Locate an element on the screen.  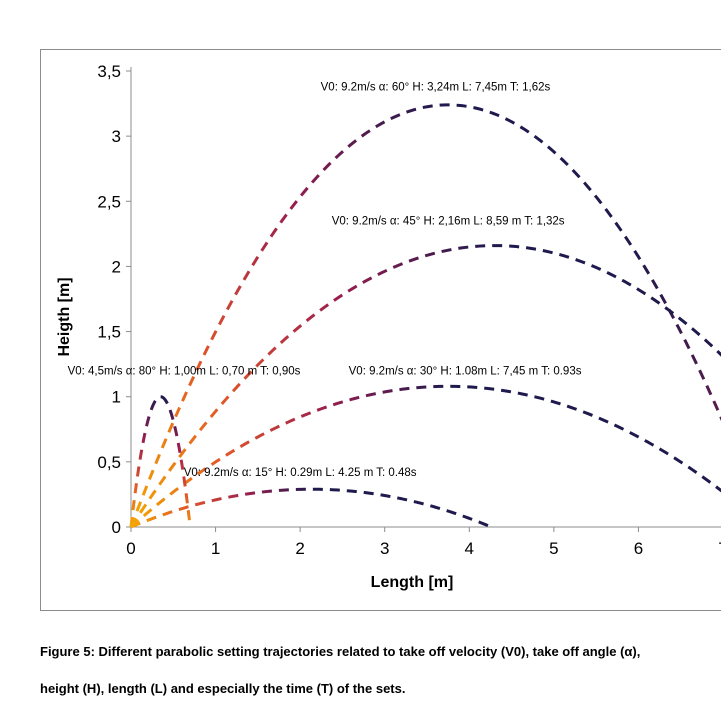
y-tick-label: 2,5 is located at coordinates (109, 201).